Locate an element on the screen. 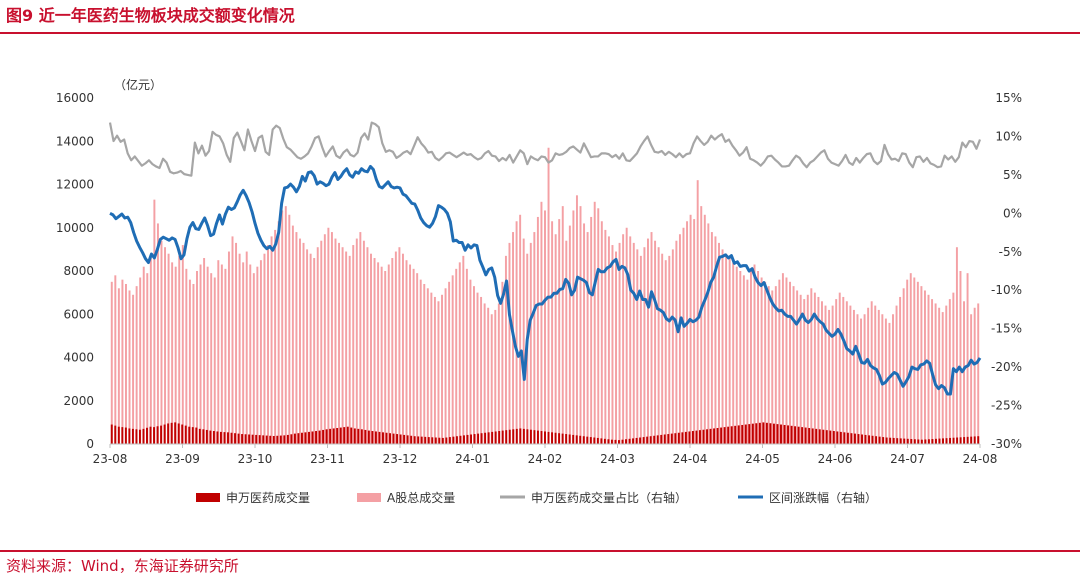 Image resolution: width=1080 pixels, height=583 pixels. legend-label-a-share-volume: A股总成交量 is located at coordinates (421, 497).